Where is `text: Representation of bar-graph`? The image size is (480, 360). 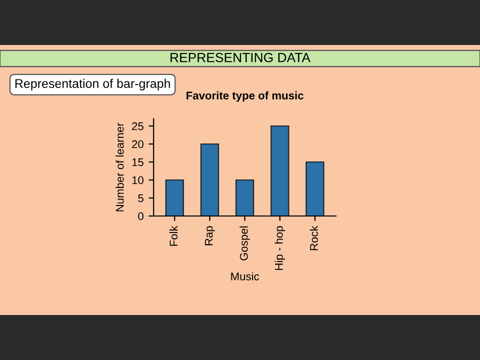 text: Representation of bar-graph is located at coordinates (92, 84).